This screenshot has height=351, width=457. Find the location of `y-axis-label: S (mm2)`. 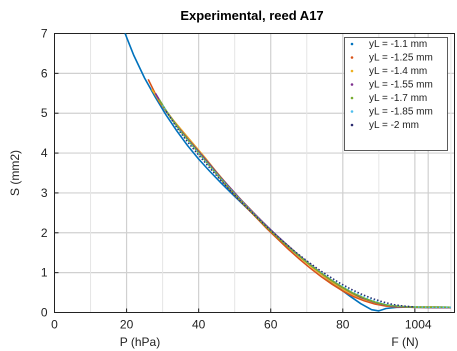

y-axis-label: S (mm2) is located at coordinates (15, 173).